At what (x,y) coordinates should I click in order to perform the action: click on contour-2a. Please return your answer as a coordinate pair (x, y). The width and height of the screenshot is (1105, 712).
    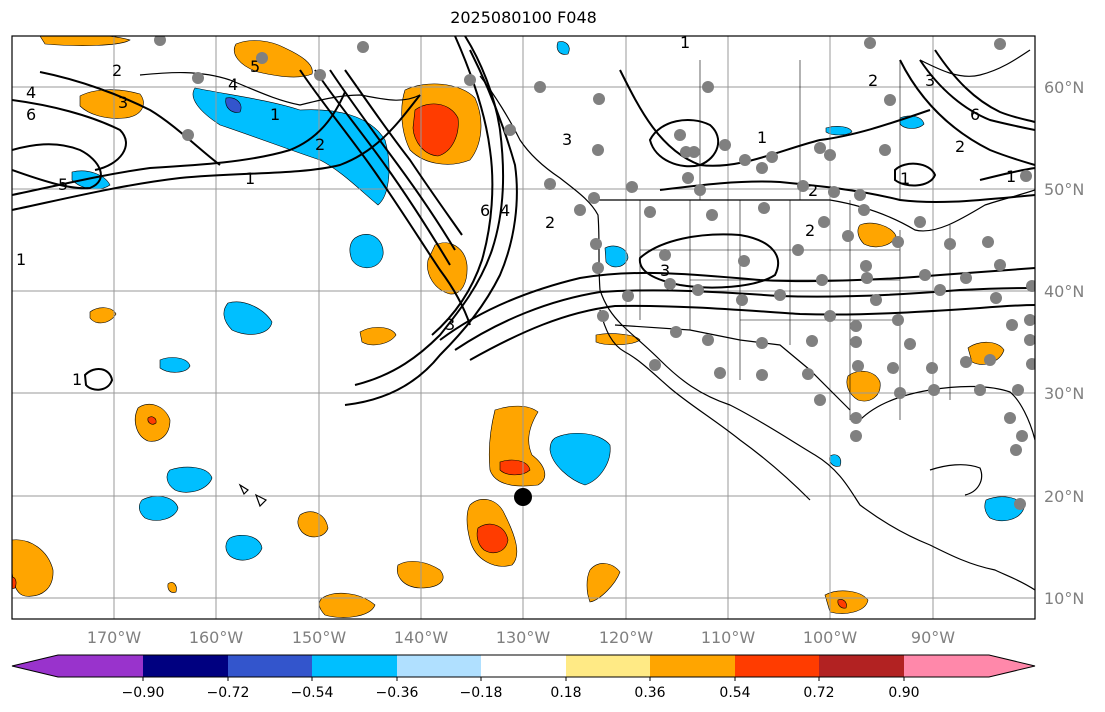
    Looking at the image, I should click on (179, 143).